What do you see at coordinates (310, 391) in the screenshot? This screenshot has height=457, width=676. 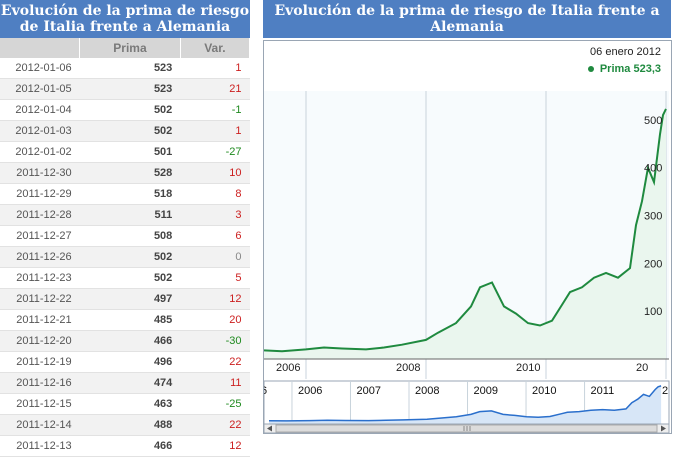 I see `navigator-year-label: 2006` at bounding box center [310, 391].